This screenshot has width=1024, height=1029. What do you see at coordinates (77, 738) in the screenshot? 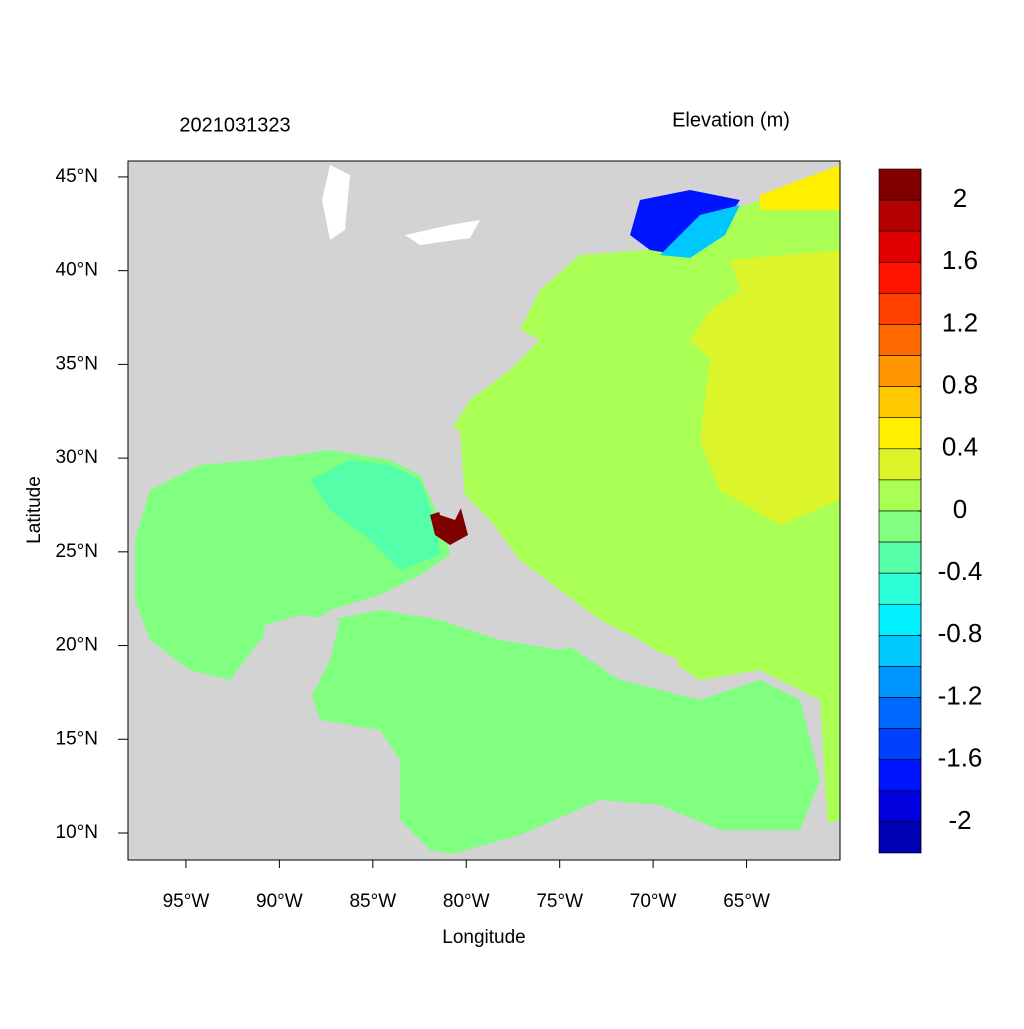
I see `y-tick-label: 15°N` at bounding box center [77, 738].